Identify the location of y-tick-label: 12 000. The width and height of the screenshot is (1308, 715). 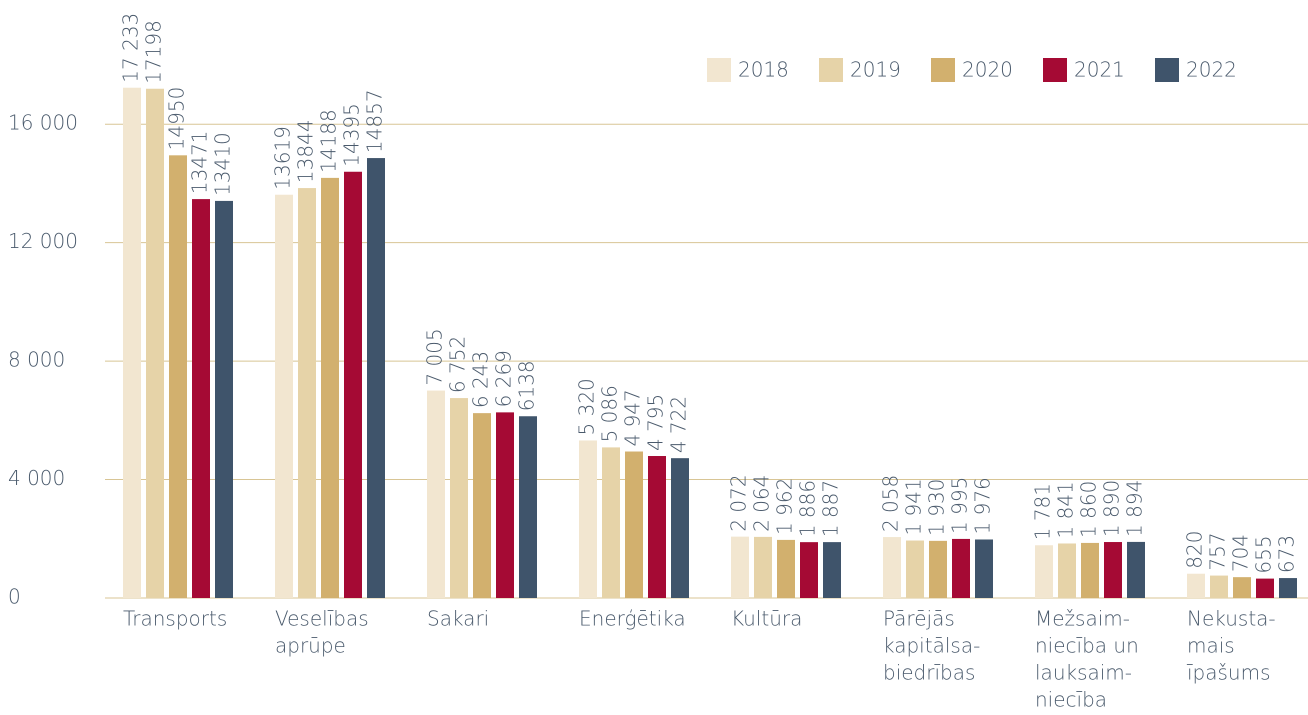
(43, 241).